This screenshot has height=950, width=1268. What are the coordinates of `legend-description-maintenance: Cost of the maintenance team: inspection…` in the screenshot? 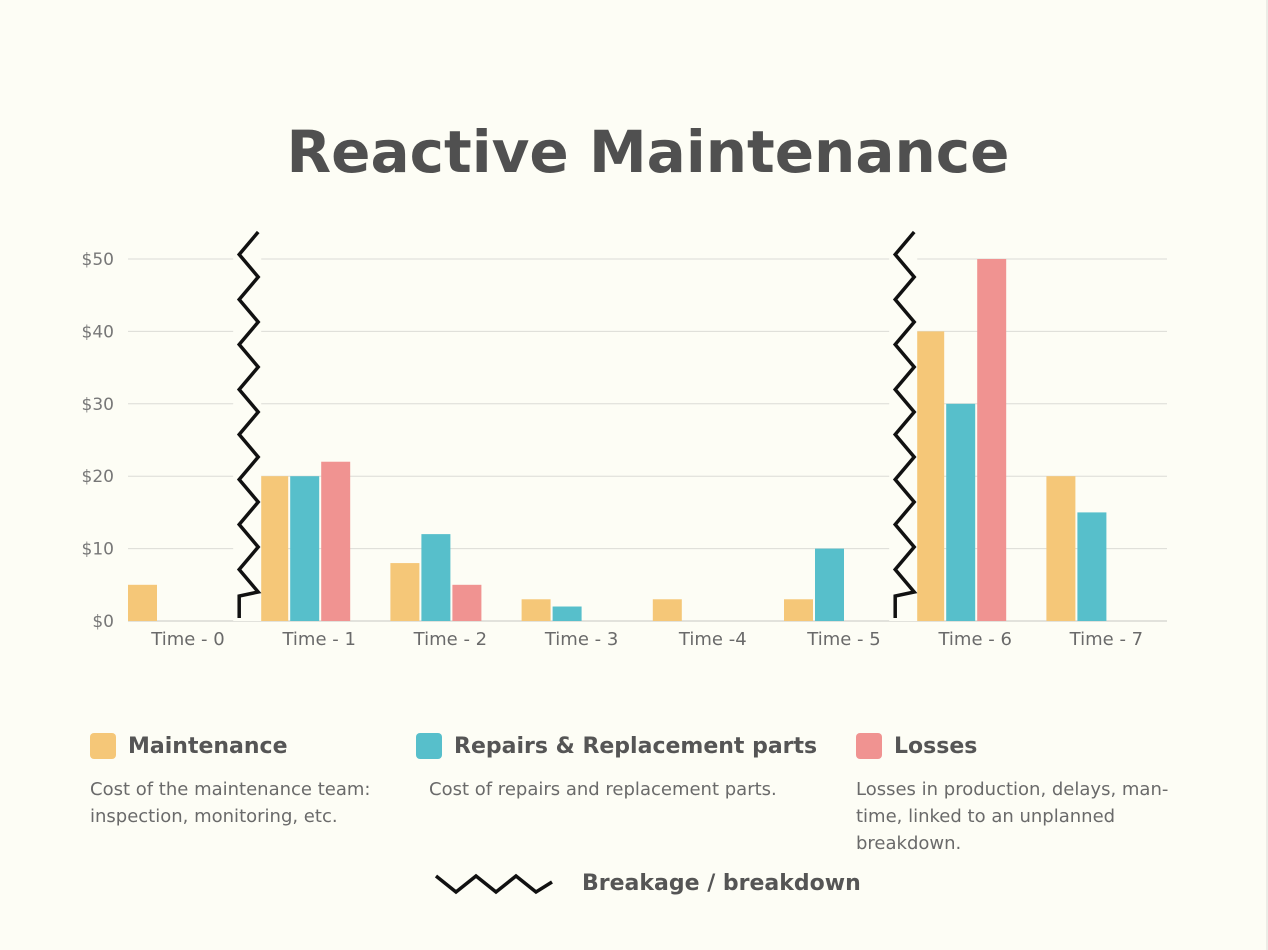 It's located at (230, 803).